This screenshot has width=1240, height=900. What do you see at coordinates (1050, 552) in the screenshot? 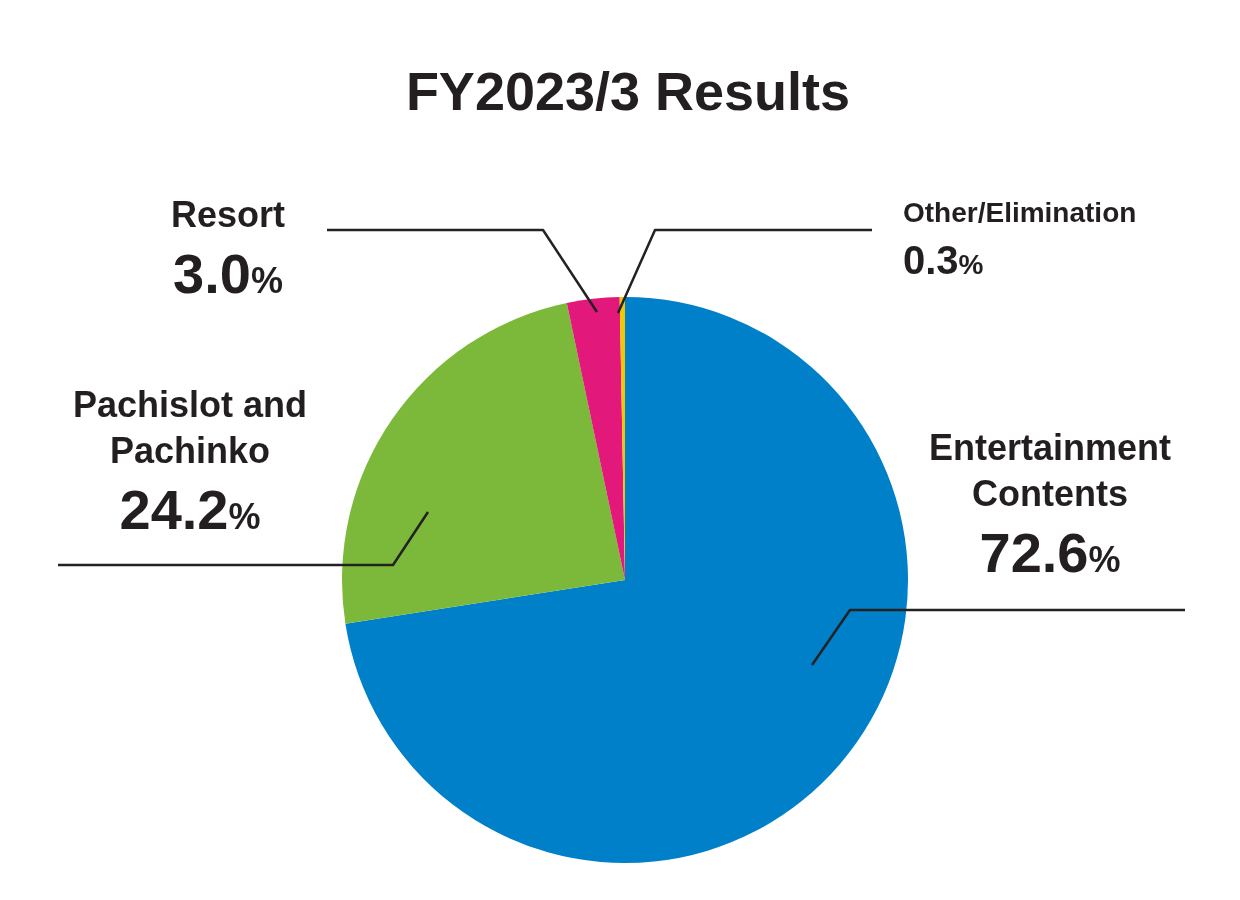
I see `data-label: 72.6%` at bounding box center [1050, 552].